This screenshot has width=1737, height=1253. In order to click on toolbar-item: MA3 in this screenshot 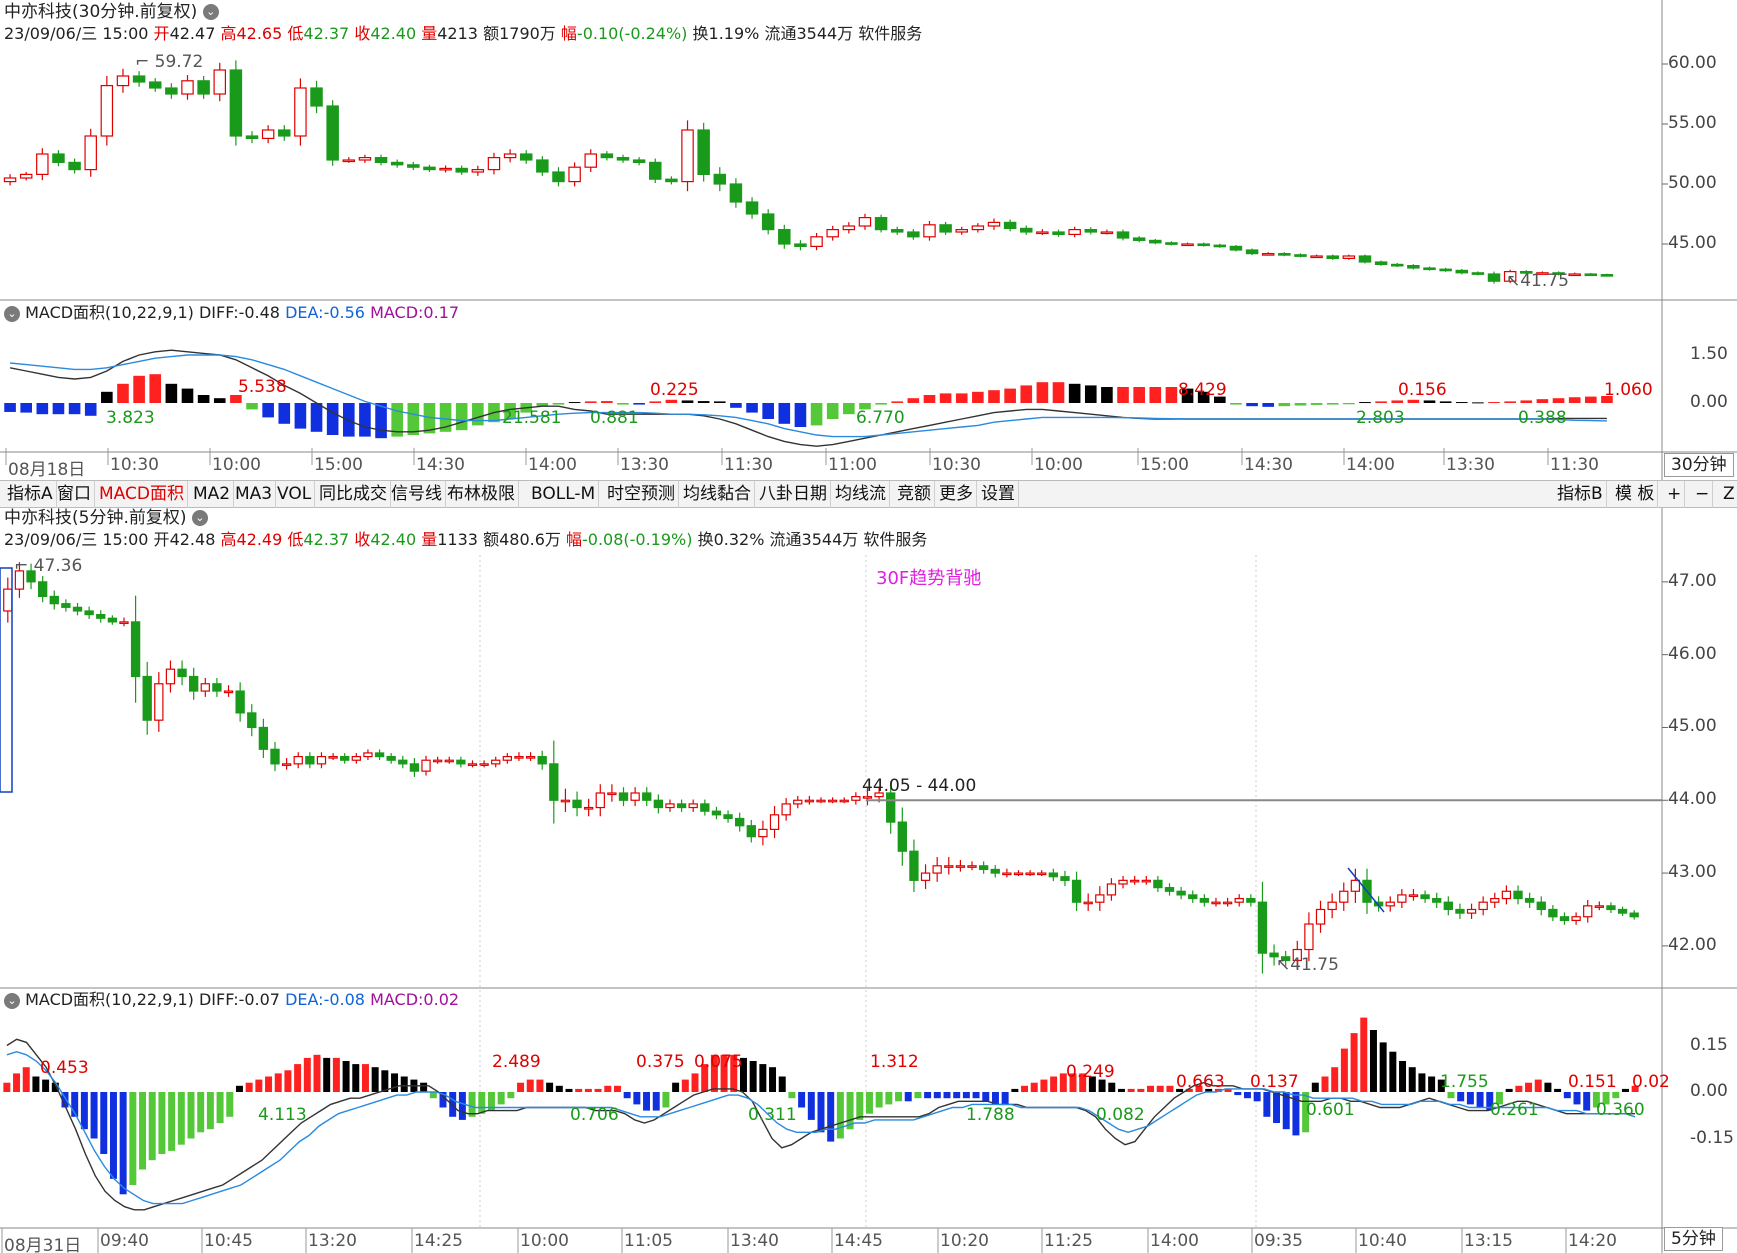, I will do `click(254, 494)`.